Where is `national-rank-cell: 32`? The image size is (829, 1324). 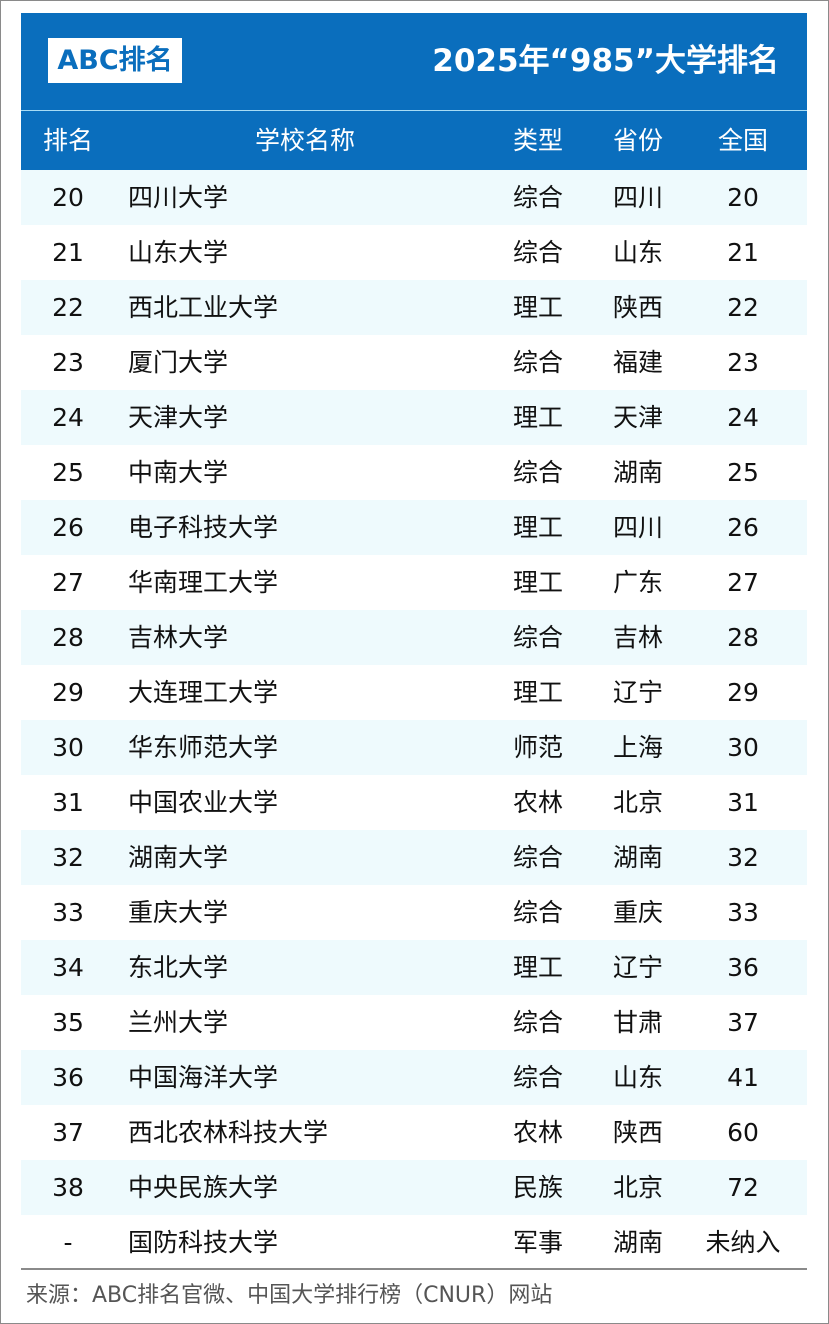
national-rank-cell: 32 is located at coordinates (743, 857).